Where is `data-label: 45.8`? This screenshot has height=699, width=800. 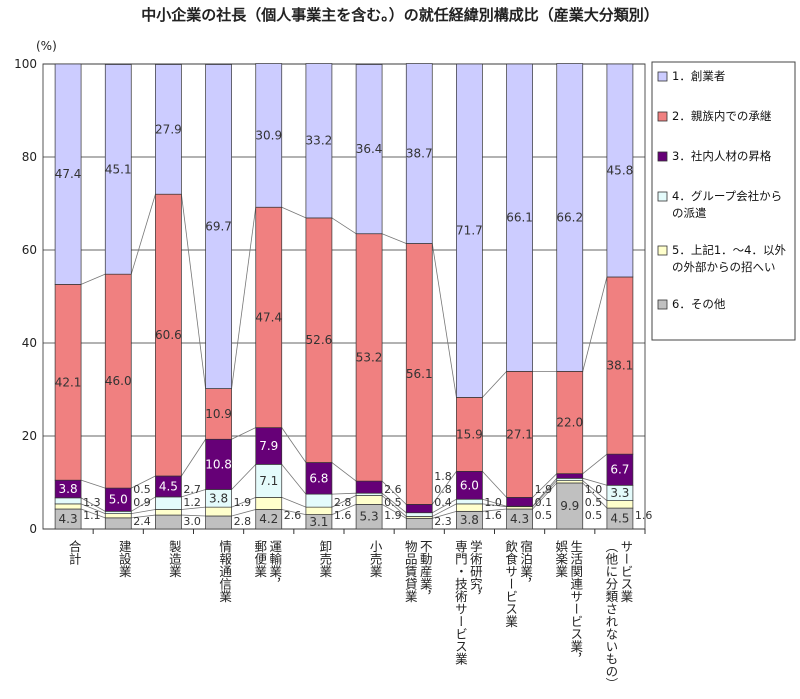 data-label: 45.8 is located at coordinates (620, 170).